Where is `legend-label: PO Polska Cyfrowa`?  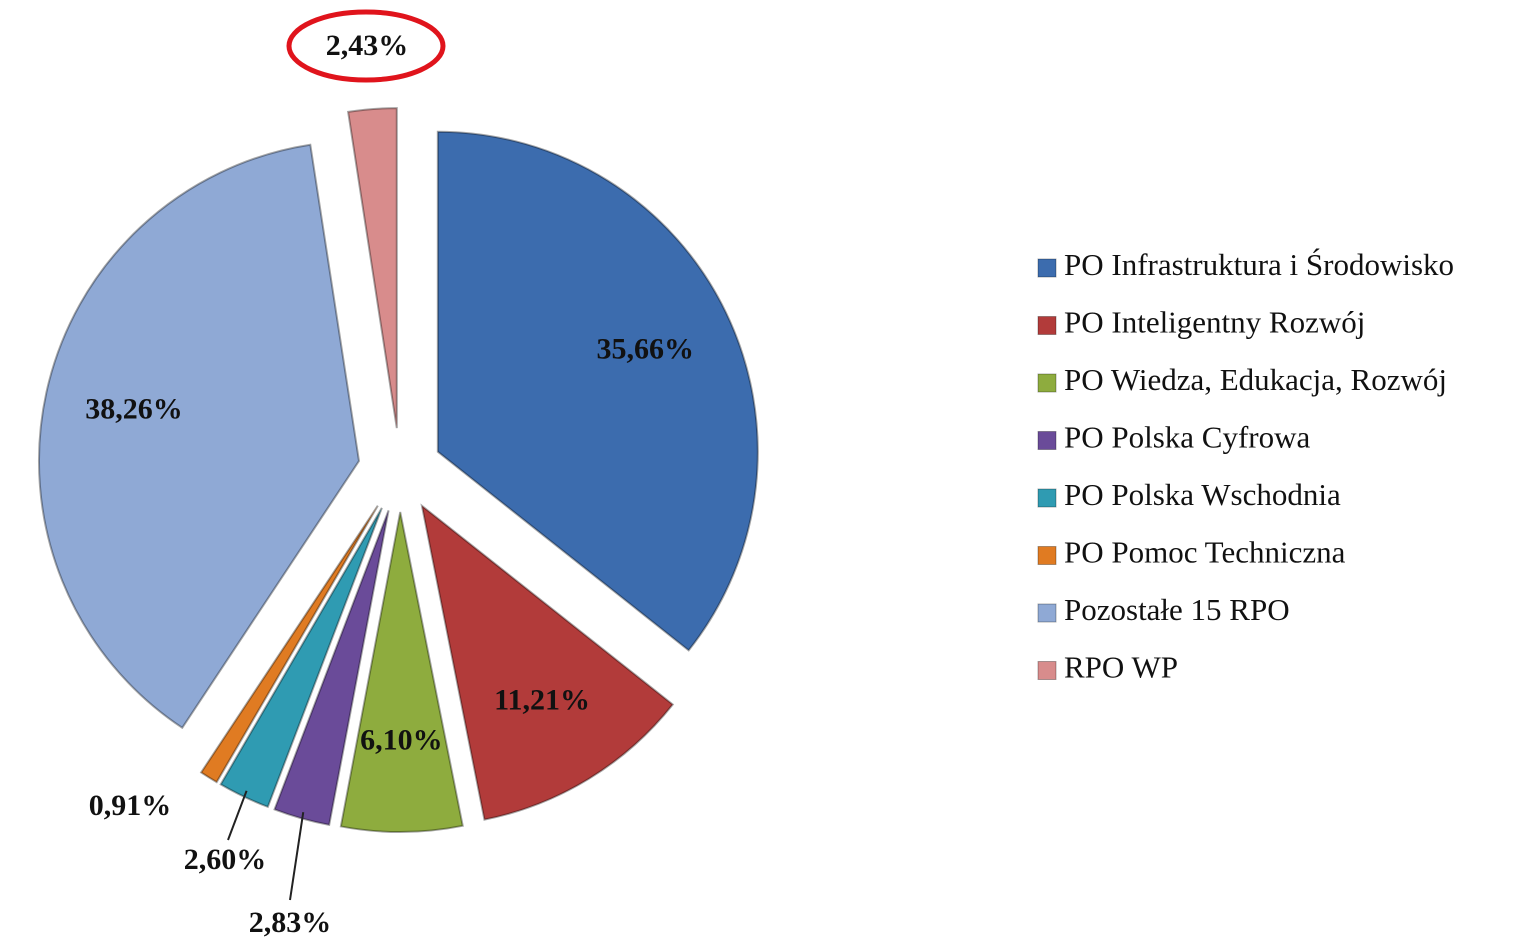
legend-label: PO Polska Cyfrowa is located at coordinates (1187, 437).